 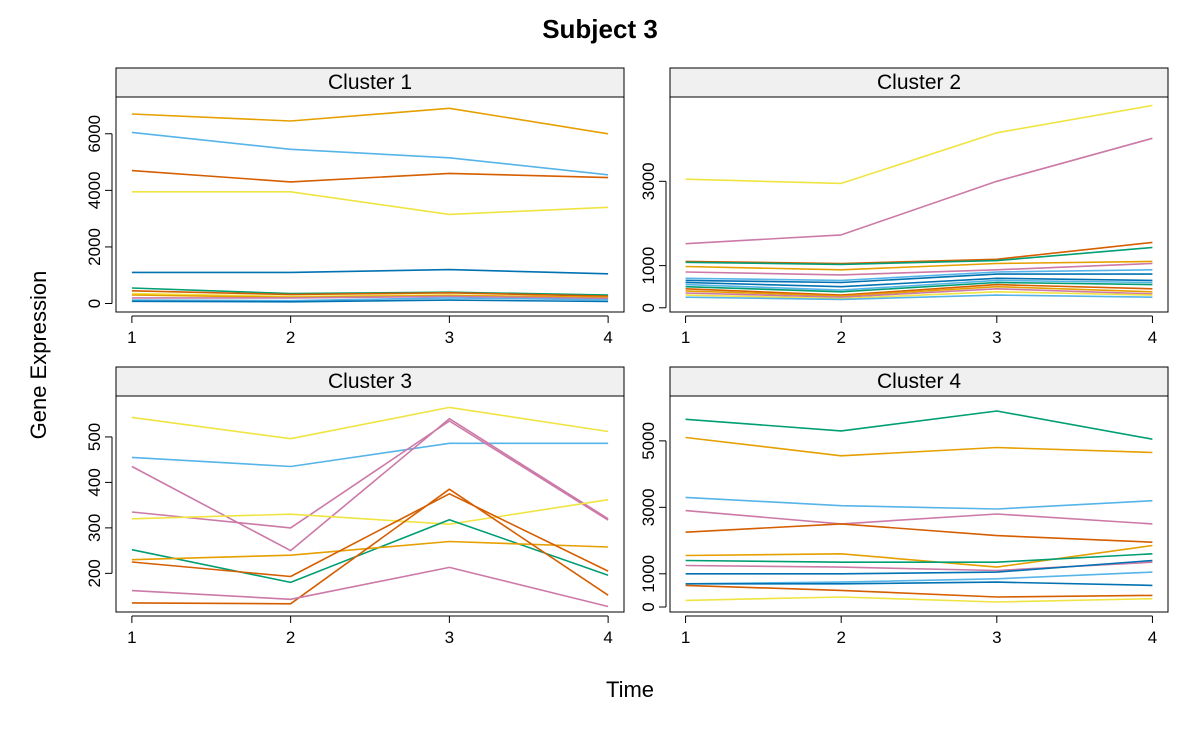 What do you see at coordinates (94, 190) in the screenshot?
I see `y-tick-label: 4000` at bounding box center [94, 190].